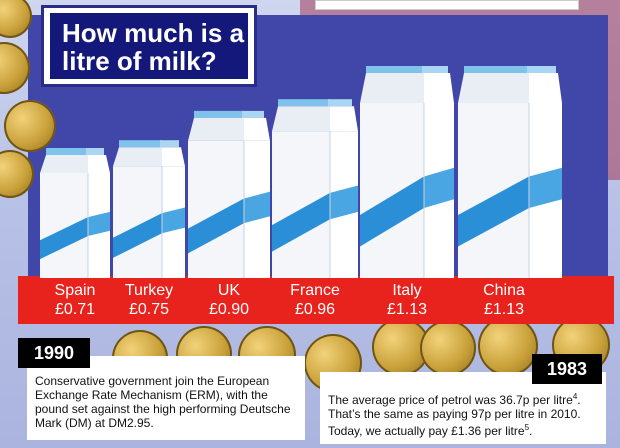  What do you see at coordinates (315, 188) in the screenshot?
I see `carton-bar-france` at bounding box center [315, 188].